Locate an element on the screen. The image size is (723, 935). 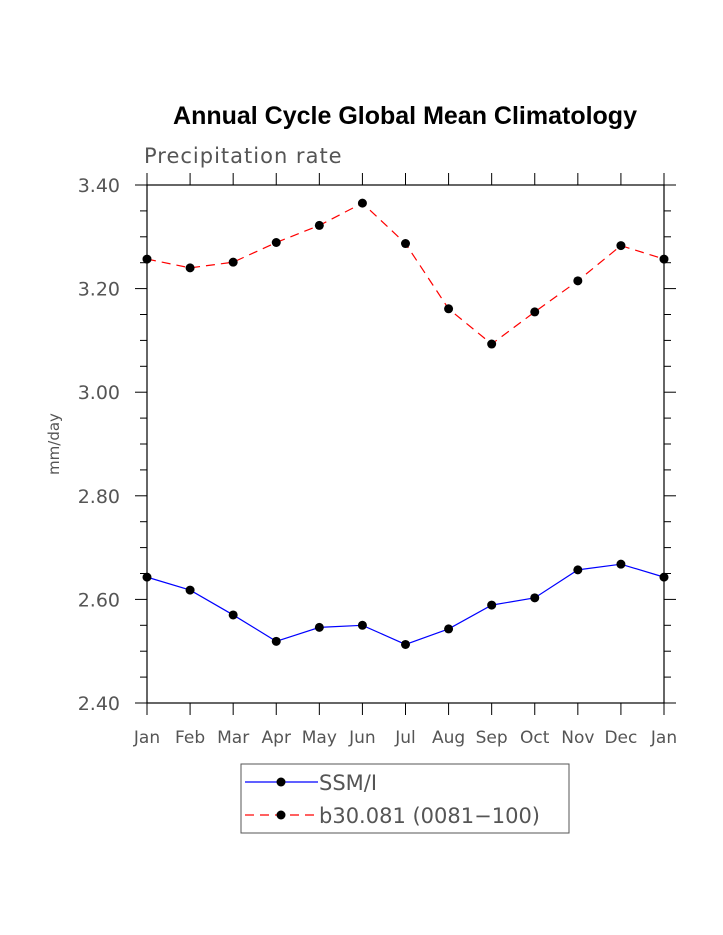
x-tick-labels: Jan Feb Mar Apr May Jun Jul Aug Sep Oct Nov Dec Jan is located at coordinates (405, 738).